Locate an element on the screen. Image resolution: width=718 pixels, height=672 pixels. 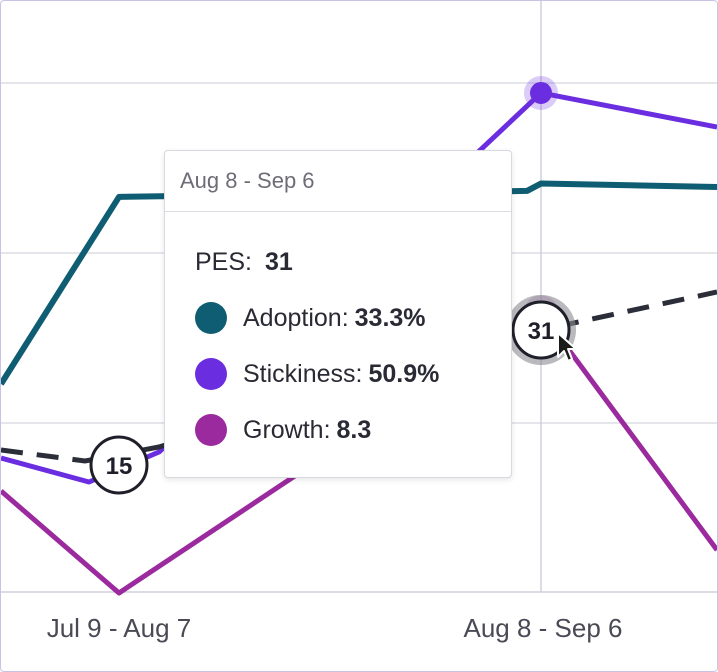
tooltip-growth-label: Growth: is located at coordinates (287, 429).